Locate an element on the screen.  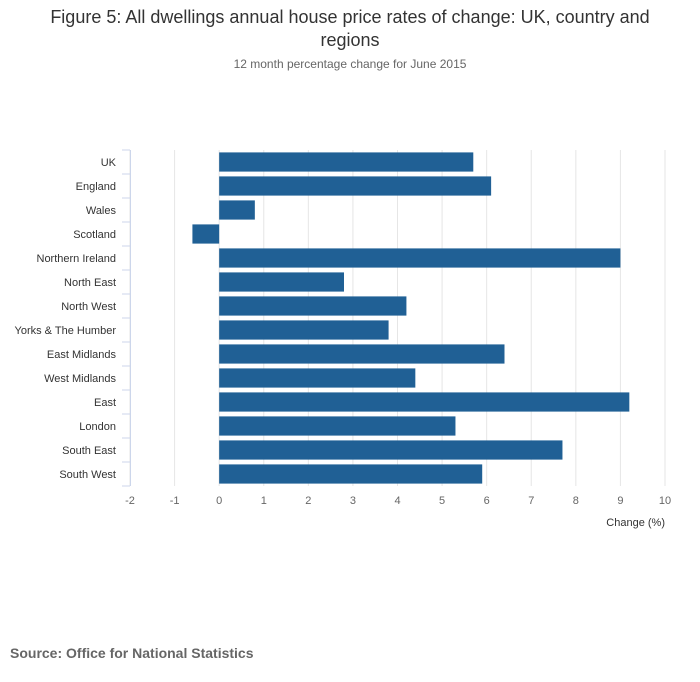
category-label: Northern Ireland is located at coordinates (77, 259).